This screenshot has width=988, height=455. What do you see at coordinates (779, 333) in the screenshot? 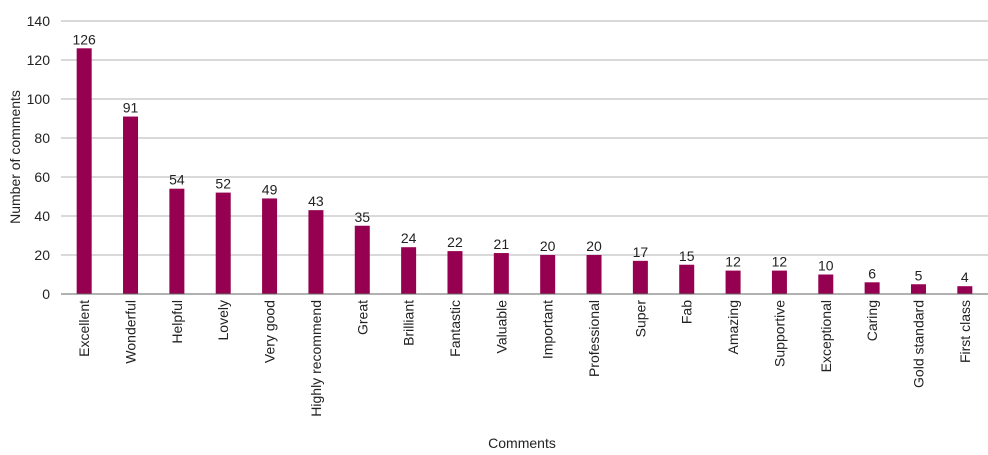
I see `category-label: Supportive` at bounding box center [779, 333].